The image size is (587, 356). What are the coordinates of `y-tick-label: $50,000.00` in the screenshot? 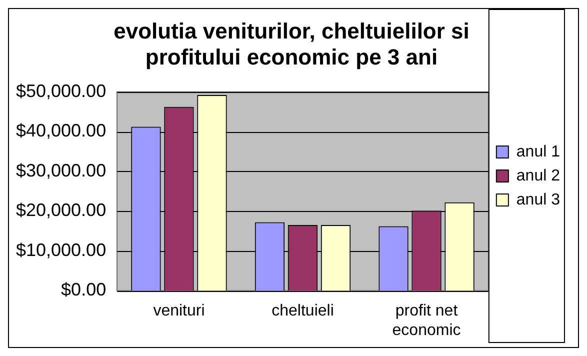 It's located at (61, 90).